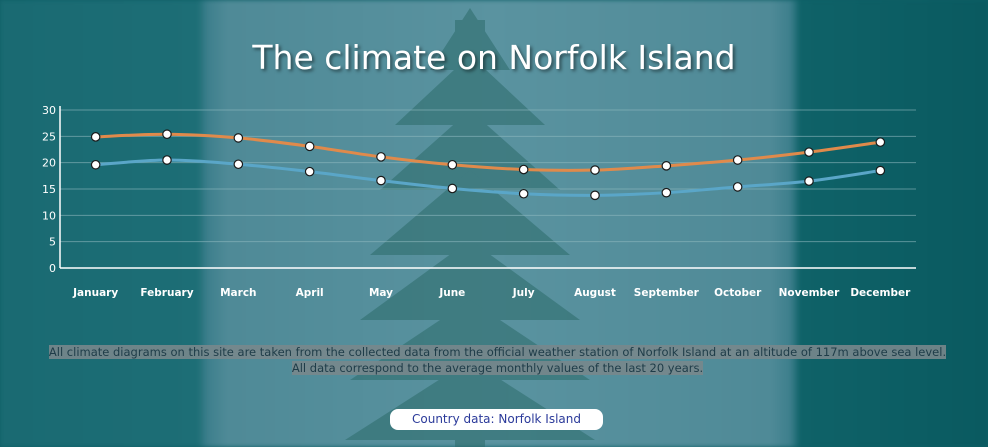 The width and height of the screenshot is (988, 447). What do you see at coordinates (166, 293) in the screenshot?
I see `x-tick-label: February` at bounding box center [166, 293].